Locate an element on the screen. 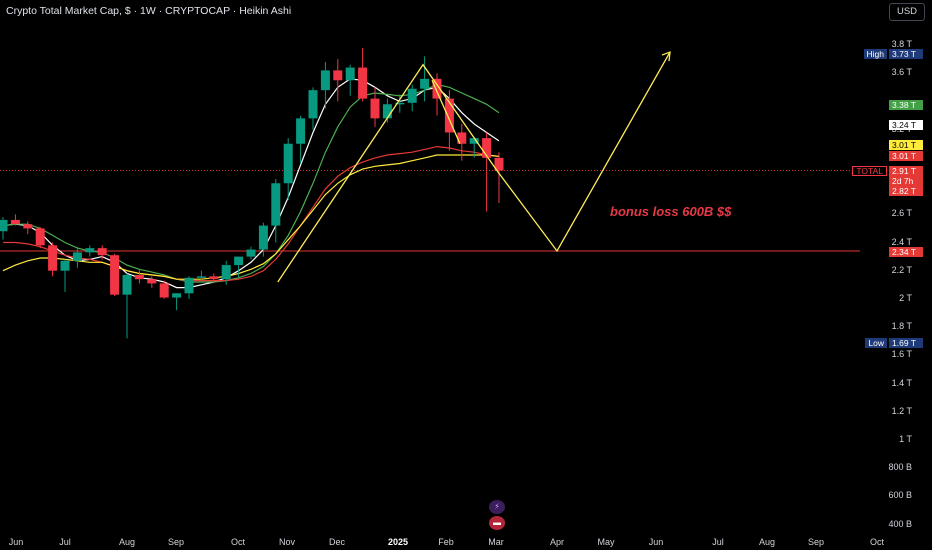 The height and width of the screenshot is (550, 932). time-tick-label: 2025 is located at coordinates (398, 542).